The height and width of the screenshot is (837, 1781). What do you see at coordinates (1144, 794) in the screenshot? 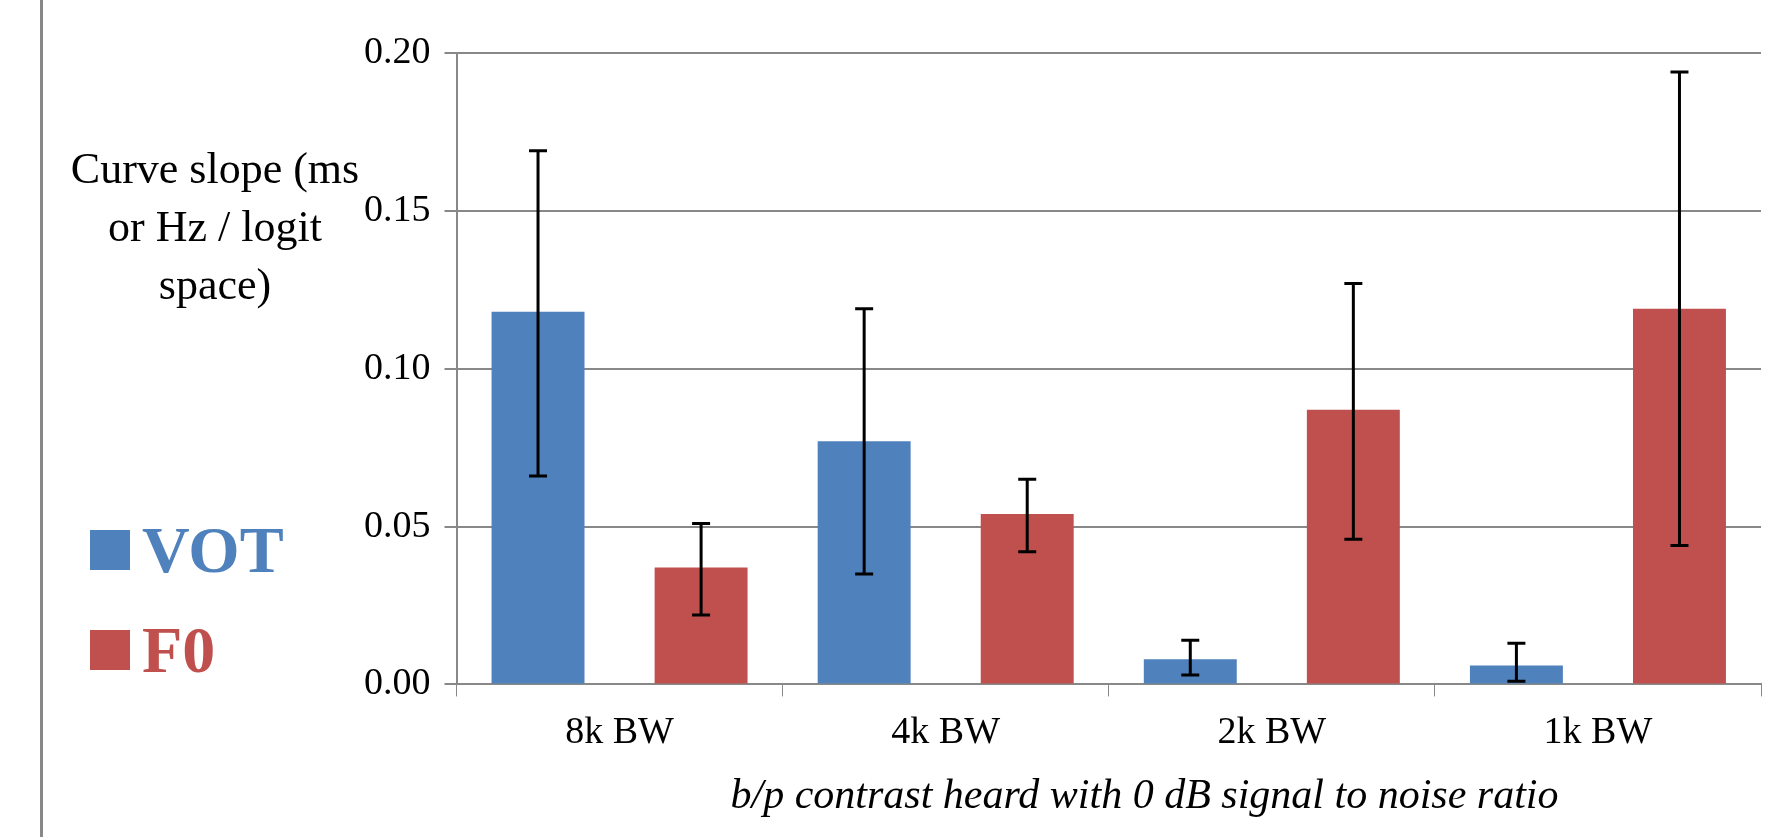
I see `x-axis-title: b/p contrast heard with 0 dB signal to noise ratio` at bounding box center [1144, 794].